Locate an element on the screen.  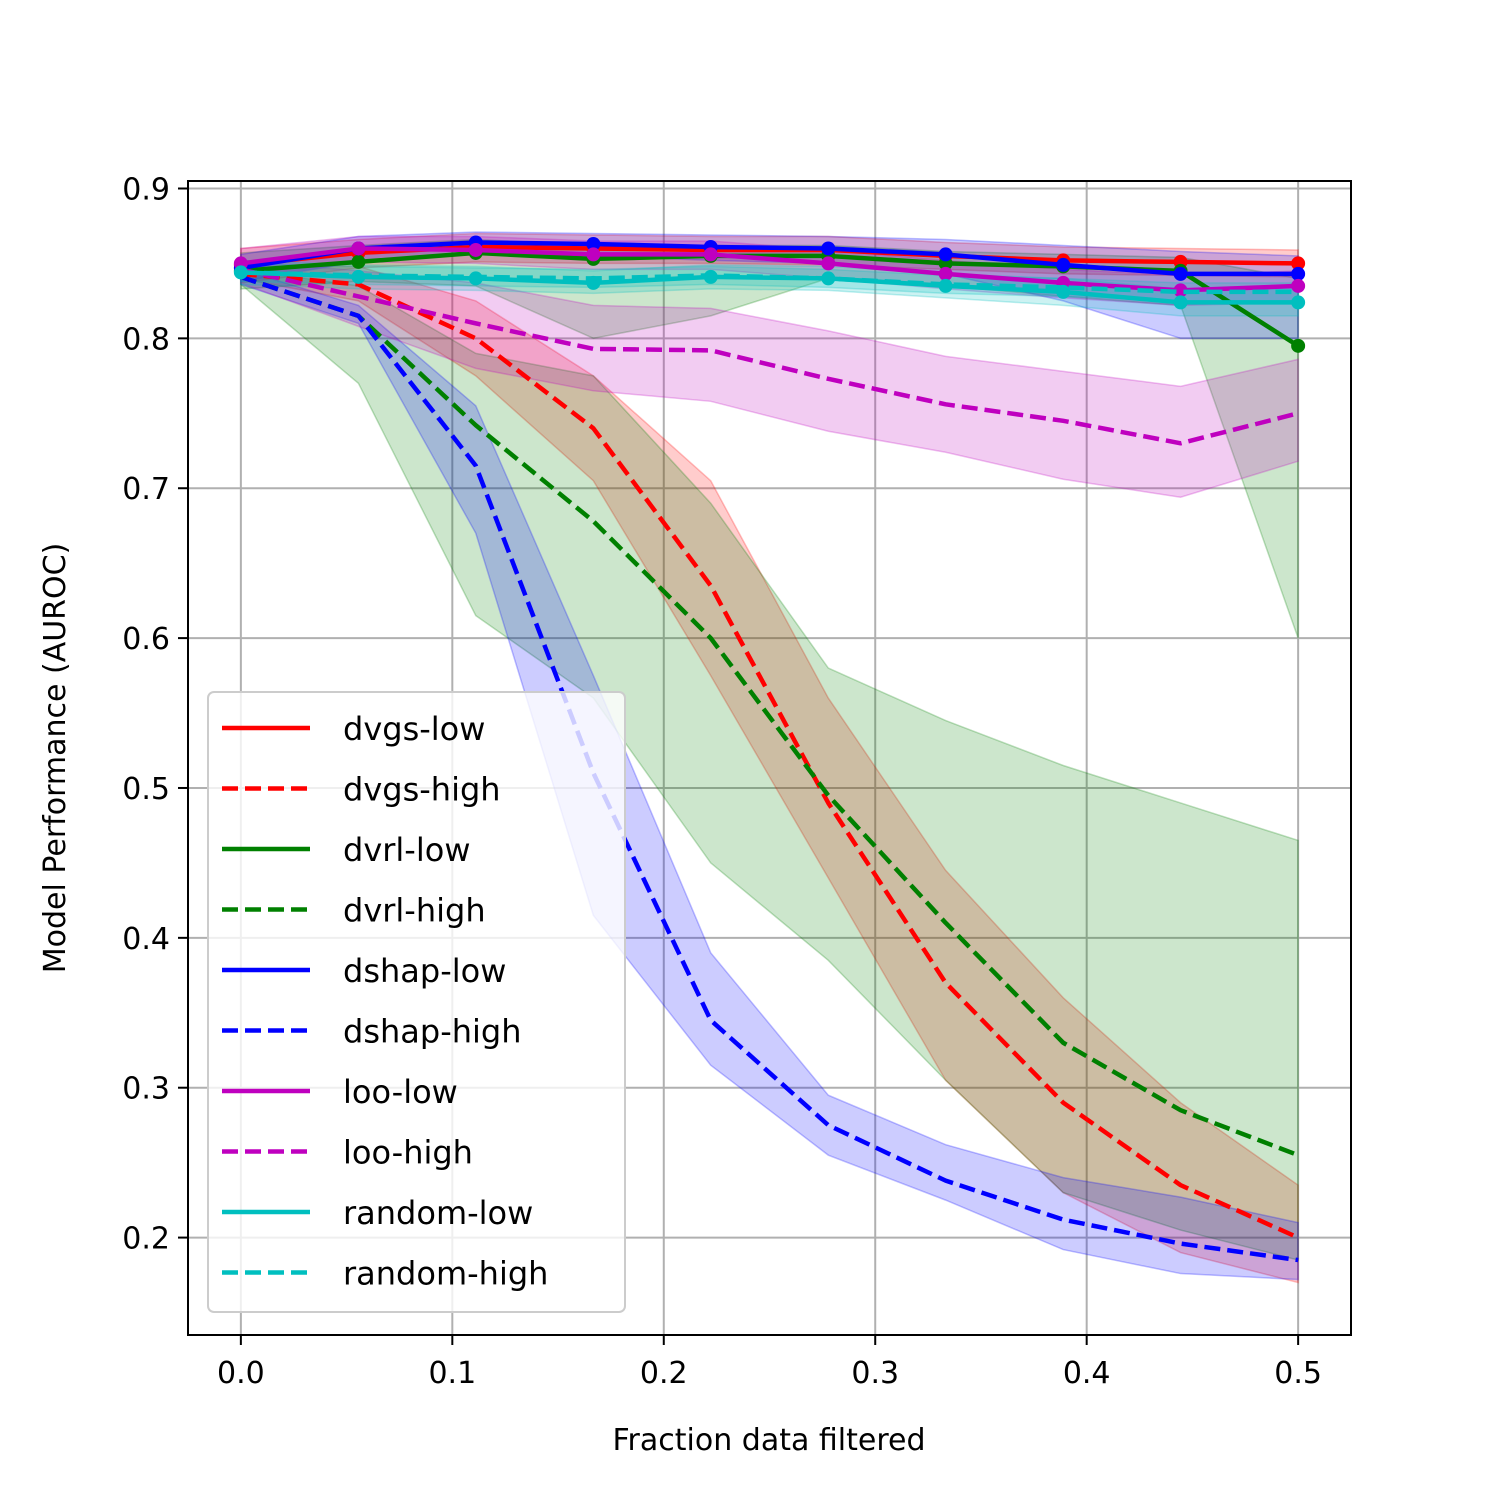
y-axis-title: Model Performance (AUROC) is located at coordinates (55, 758).